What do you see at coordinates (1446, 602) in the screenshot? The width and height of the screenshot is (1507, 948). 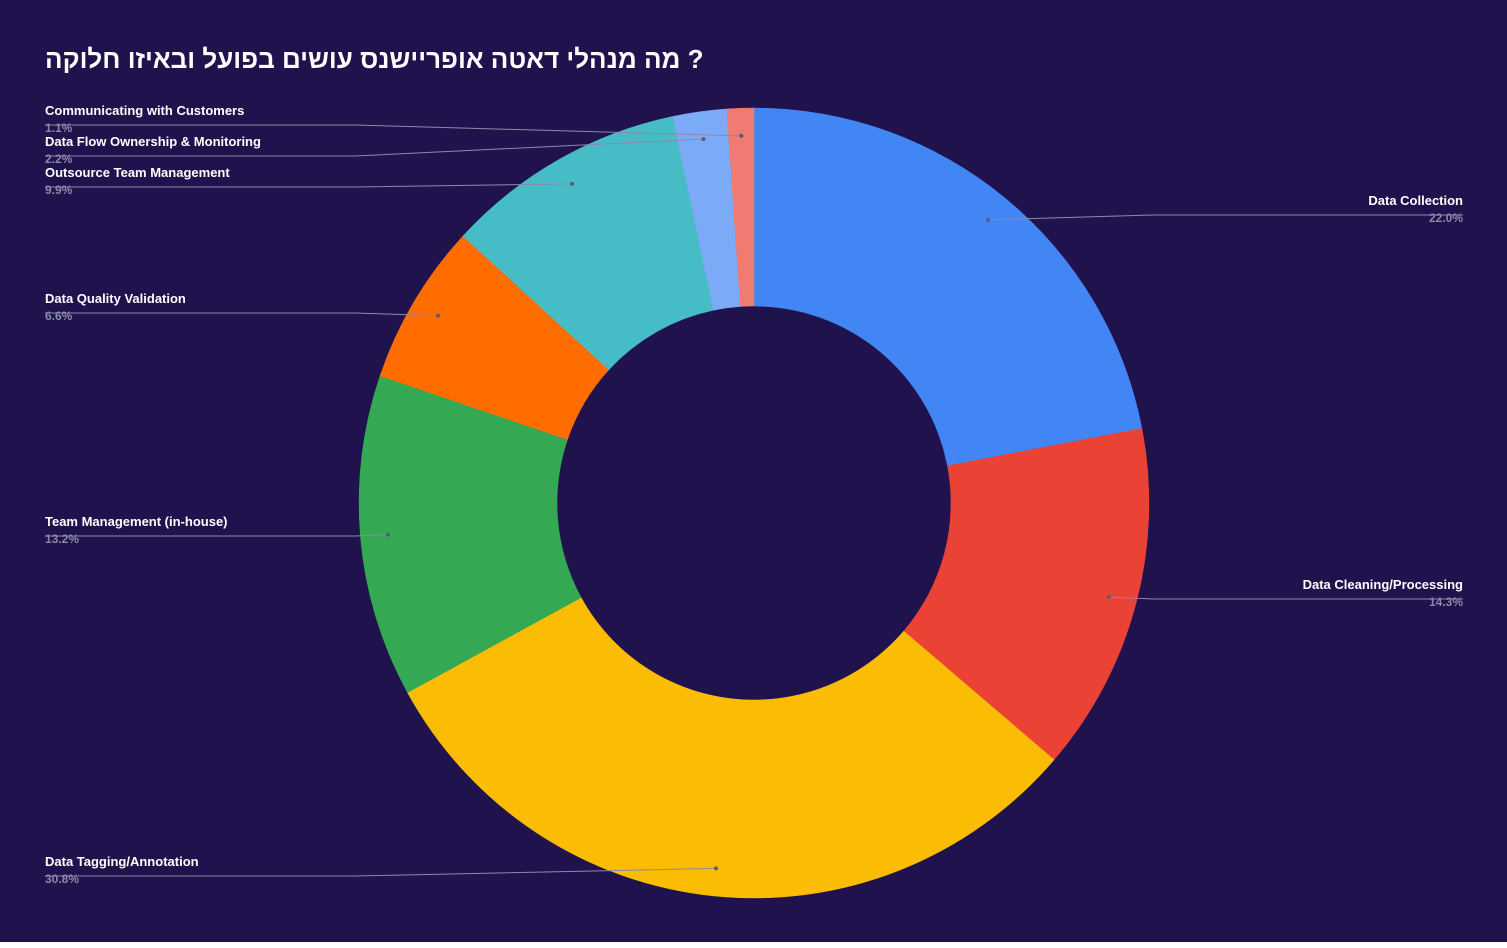 I see `value-label-data-cleaning-processing: 14.3%` at bounding box center [1446, 602].